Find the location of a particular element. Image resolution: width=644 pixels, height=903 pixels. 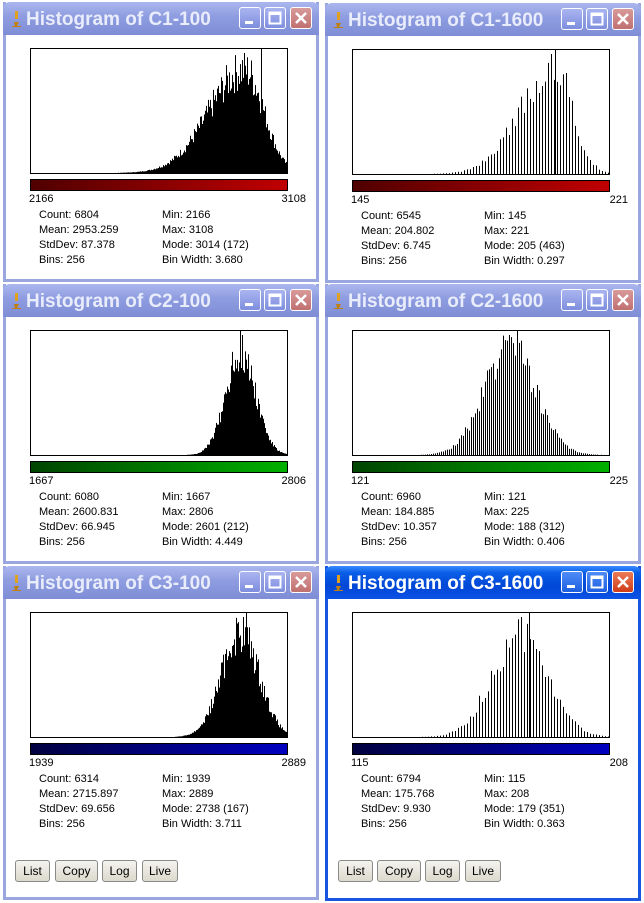

stat-count: Count: 6545 is located at coordinates (391, 216).